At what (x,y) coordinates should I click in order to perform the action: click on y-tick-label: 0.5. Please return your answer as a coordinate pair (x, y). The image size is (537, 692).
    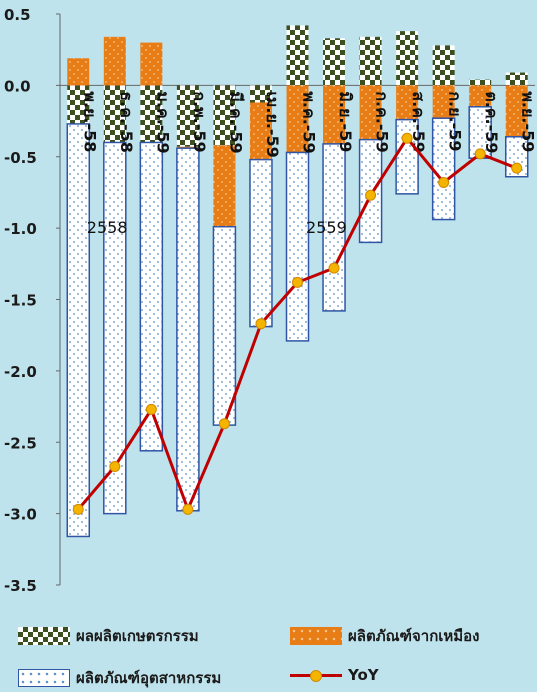
    Looking at the image, I should click on (17, 15).